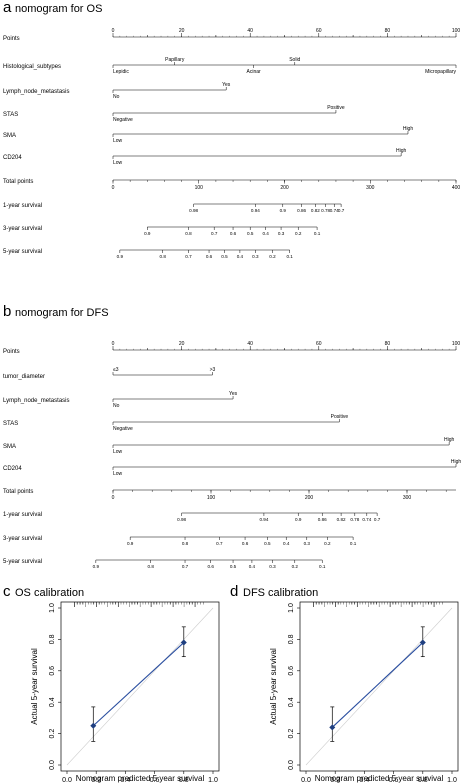 The image size is (474, 783). Describe the element at coordinates (67, 780) in the screenshot. I see `x-tick-label: 0.0` at that location.